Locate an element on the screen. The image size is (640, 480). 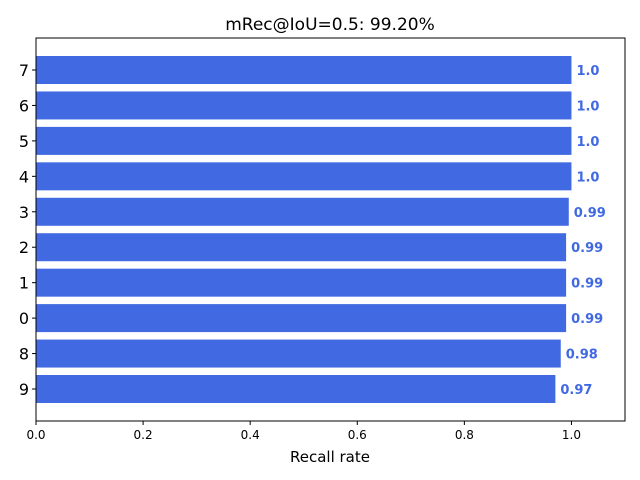
y-tick-label-4: 4 is located at coordinates (24, 176).